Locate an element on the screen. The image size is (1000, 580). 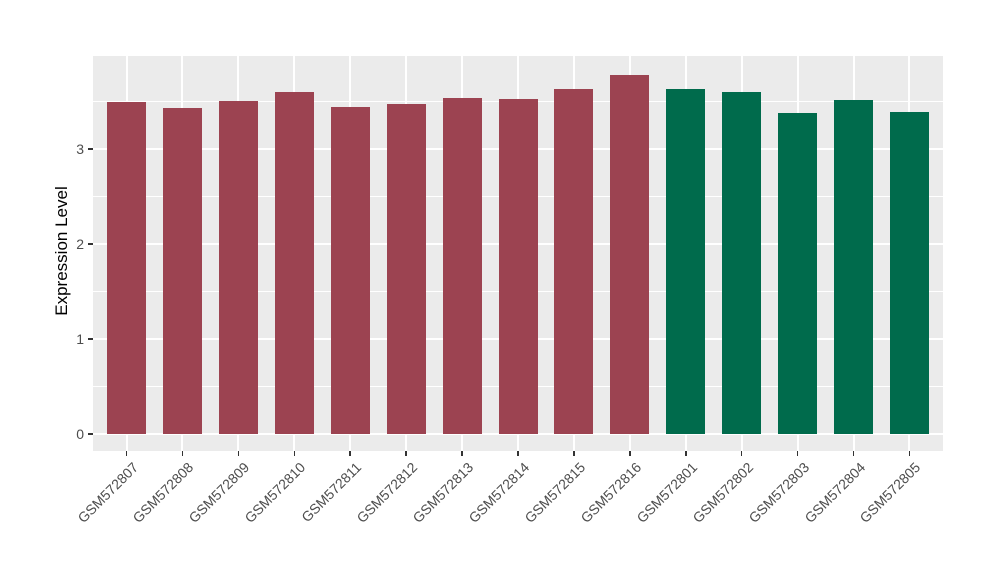
y-tick-label: 0 is located at coordinates (80, 434).